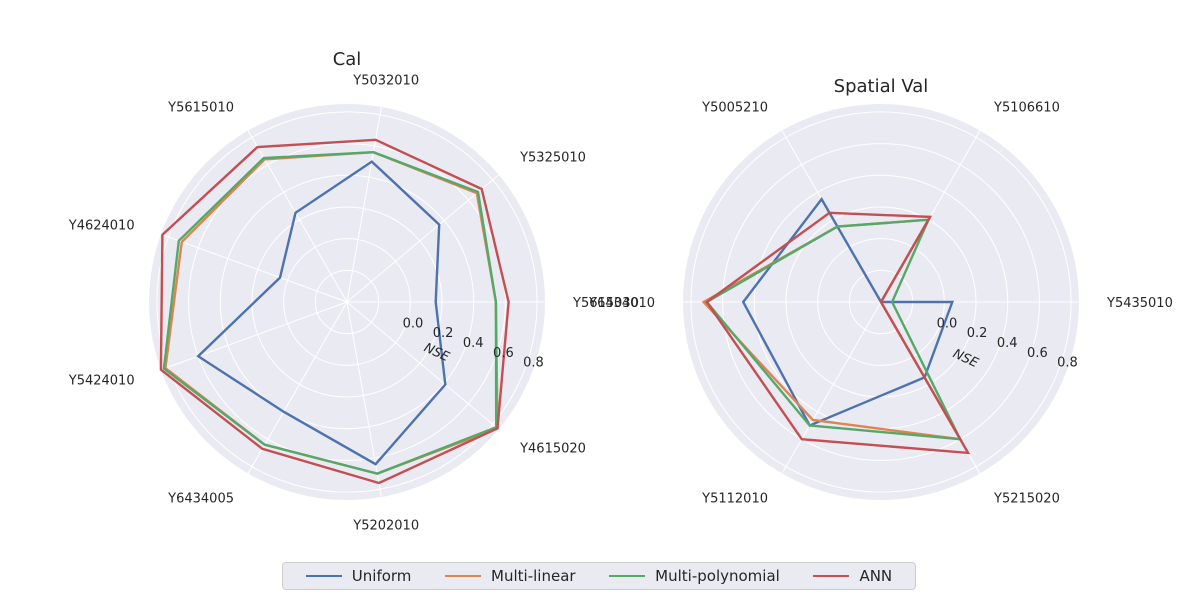 This screenshot has width=1200, height=600. What do you see at coordinates (347, 59) in the screenshot?
I see `chart-title-cal: Cal` at bounding box center [347, 59].